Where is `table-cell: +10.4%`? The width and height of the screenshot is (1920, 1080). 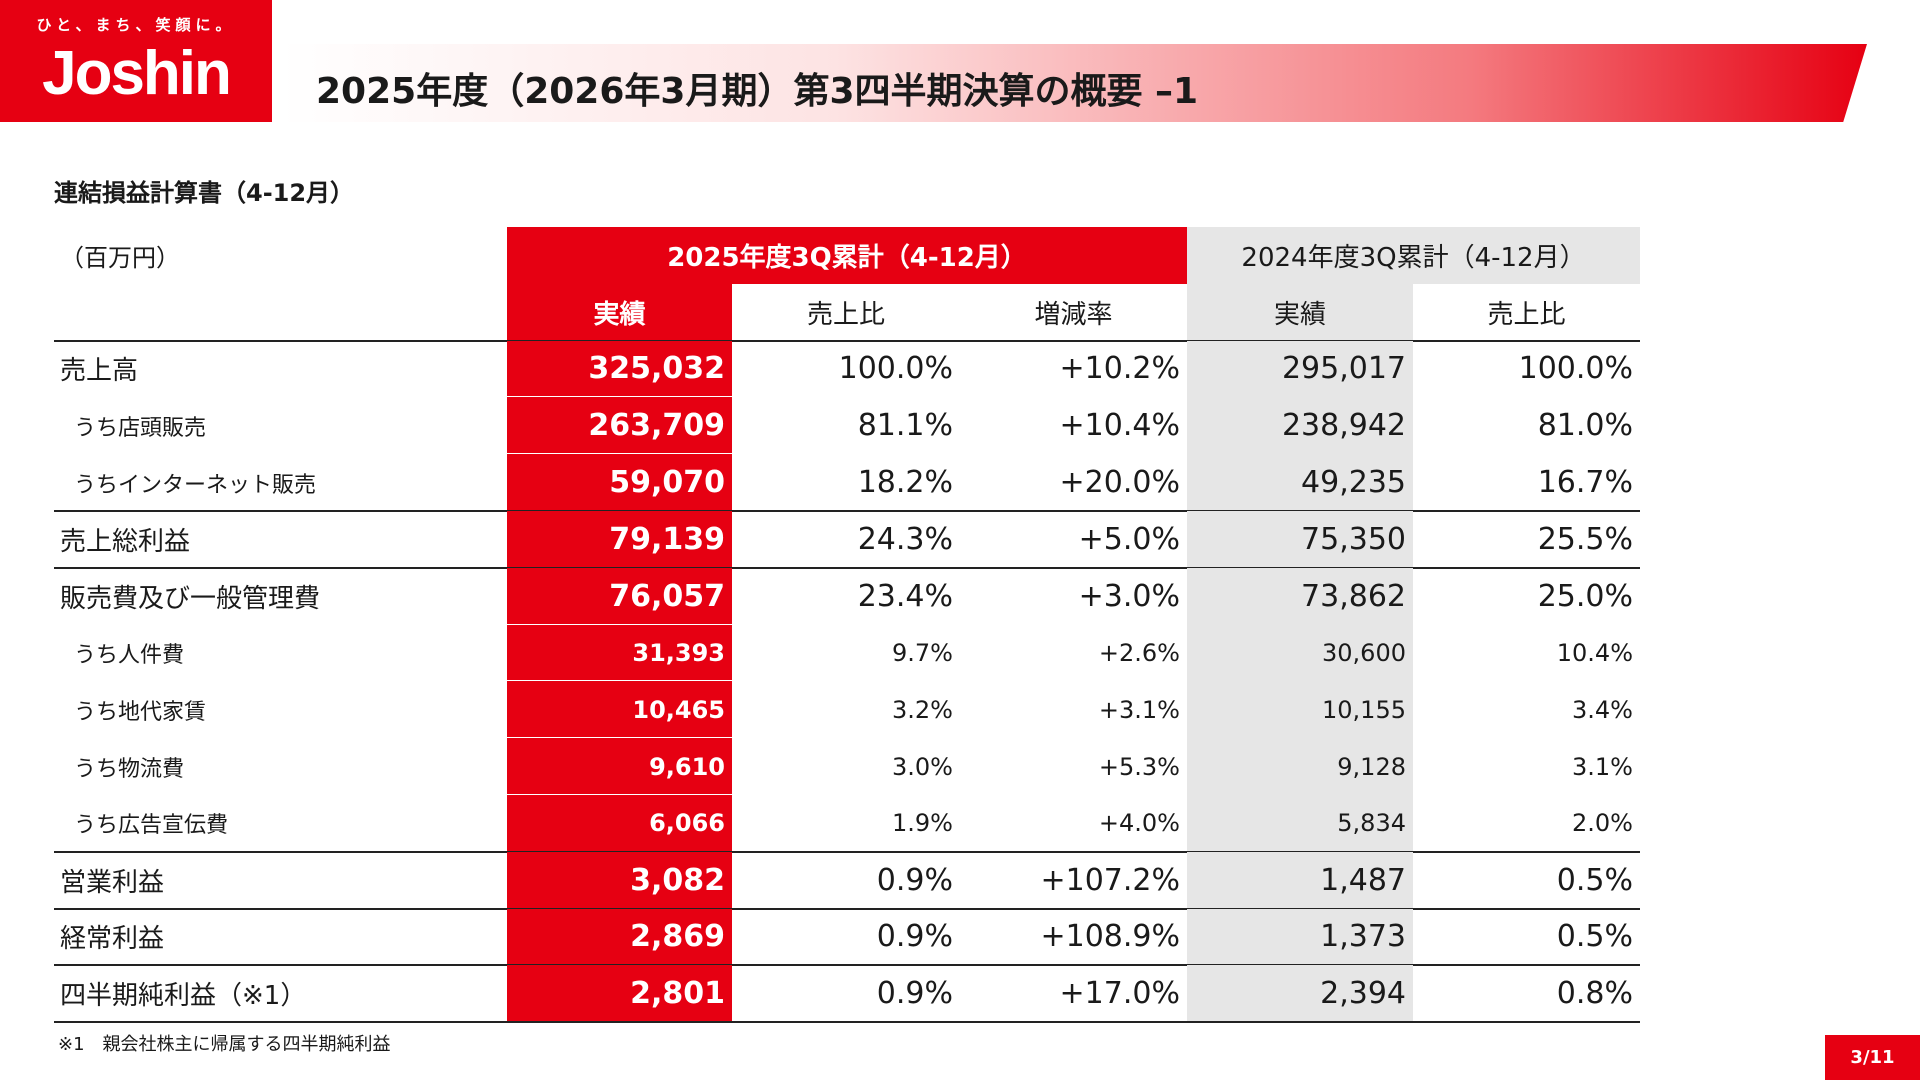
table-cell: +10.4% is located at coordinates (1119, 426).